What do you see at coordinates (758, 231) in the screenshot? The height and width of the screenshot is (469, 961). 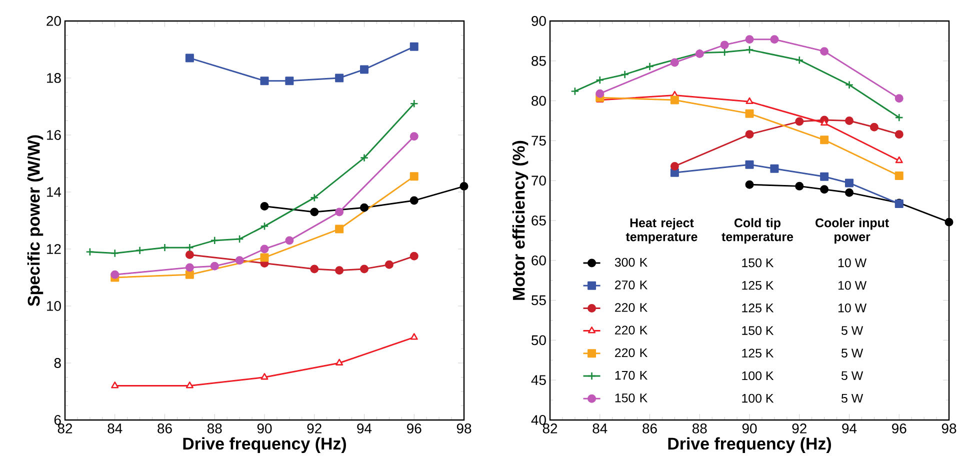 I see `annotation: Cold tip temperature` at bounding box center [758, 231].